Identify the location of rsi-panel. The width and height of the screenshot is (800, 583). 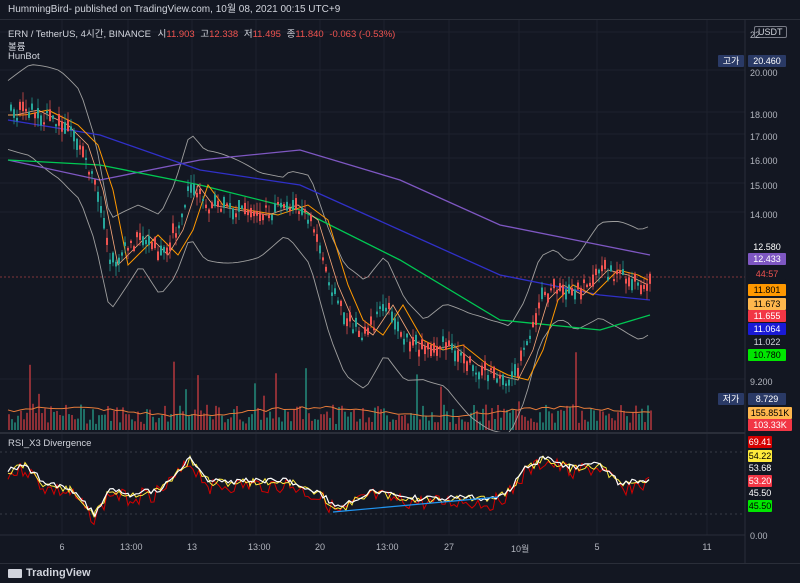
(372, 488).